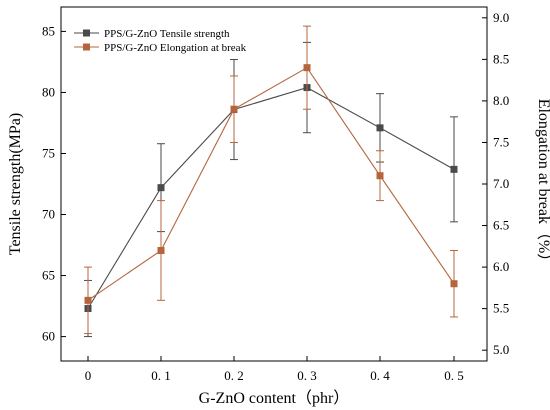 The image size is (550, 410). What do you see at coordinates (501, 349) in the screenshot?
I see `right-tick-label: 5.0` at bounding box center [501, 349].